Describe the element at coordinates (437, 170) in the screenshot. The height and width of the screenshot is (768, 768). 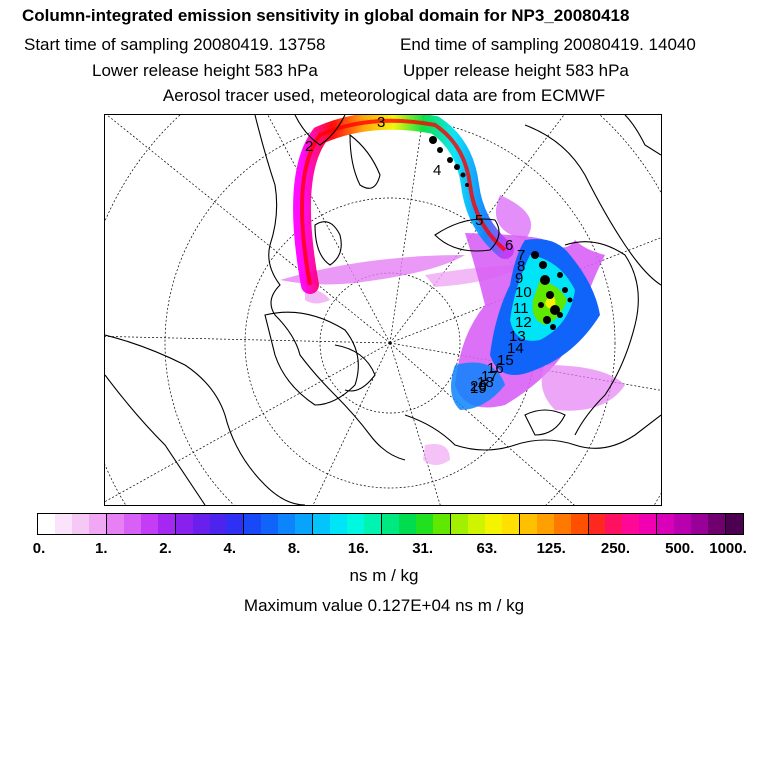
I see `track-label: 4` at that location.